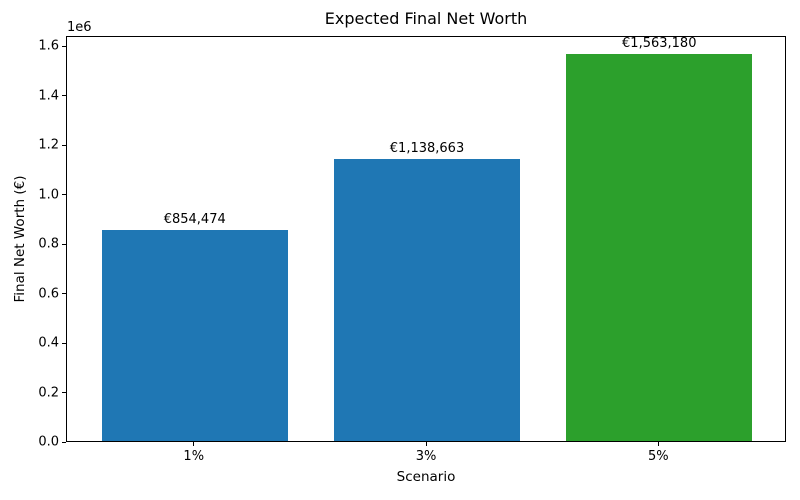 This screenshot has height=500, width=800. I want to click on bar-value-label: €1,138,663, so click(427, 149).